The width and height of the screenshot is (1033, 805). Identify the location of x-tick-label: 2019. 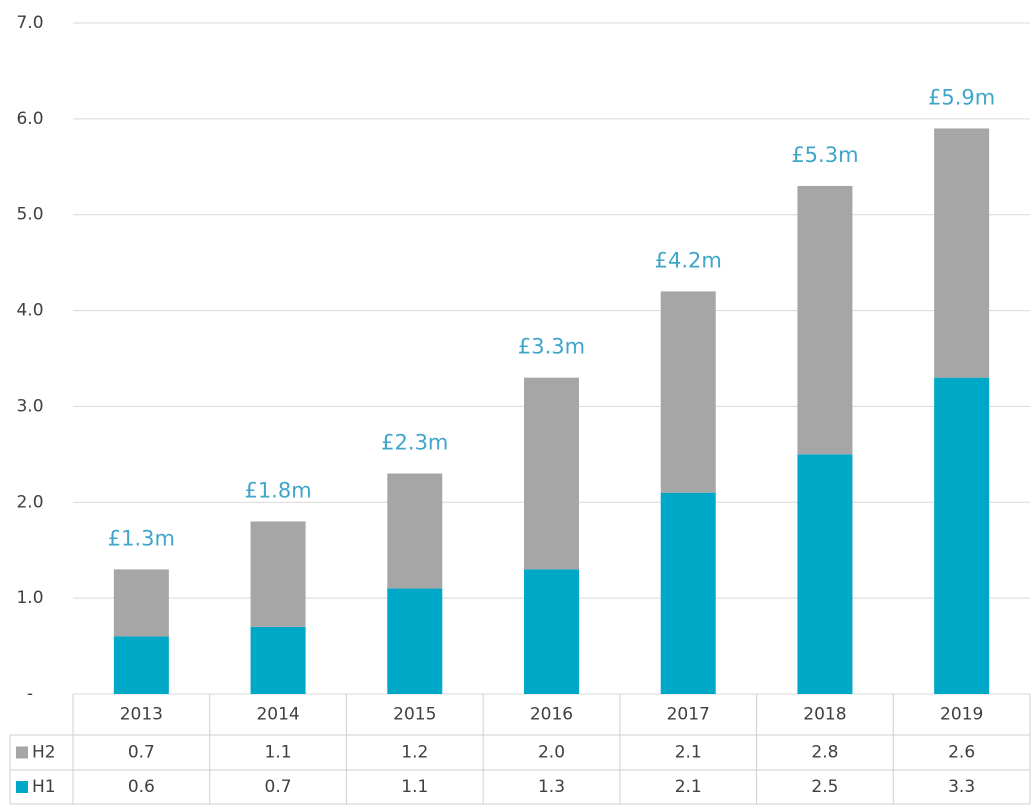
(961, 715).